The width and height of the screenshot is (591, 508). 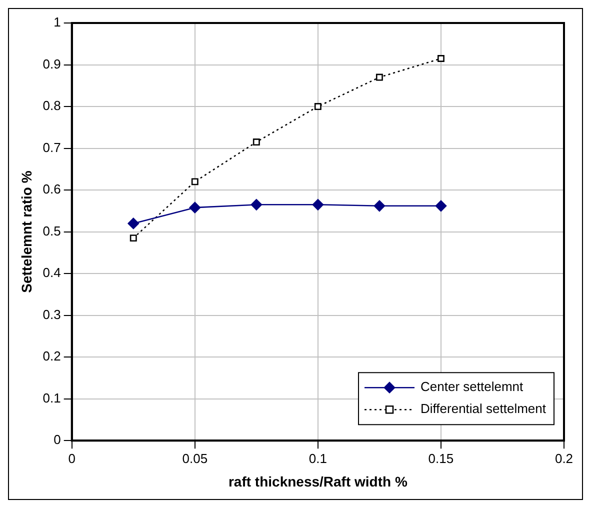 What do you see at coordinates (51, 398) in the screenshot?
I see `y-tick-label: 0.1` at bounding box center [51, 398].